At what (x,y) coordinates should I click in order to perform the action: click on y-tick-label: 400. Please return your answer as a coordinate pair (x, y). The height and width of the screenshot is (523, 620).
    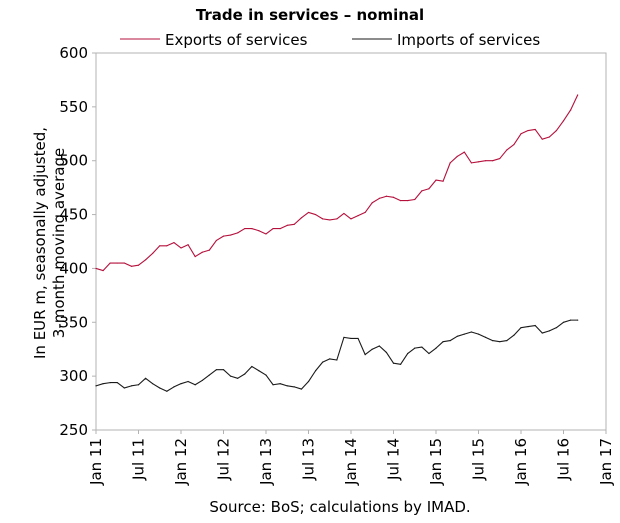
    Looking at the image, I should click on (73, 268).